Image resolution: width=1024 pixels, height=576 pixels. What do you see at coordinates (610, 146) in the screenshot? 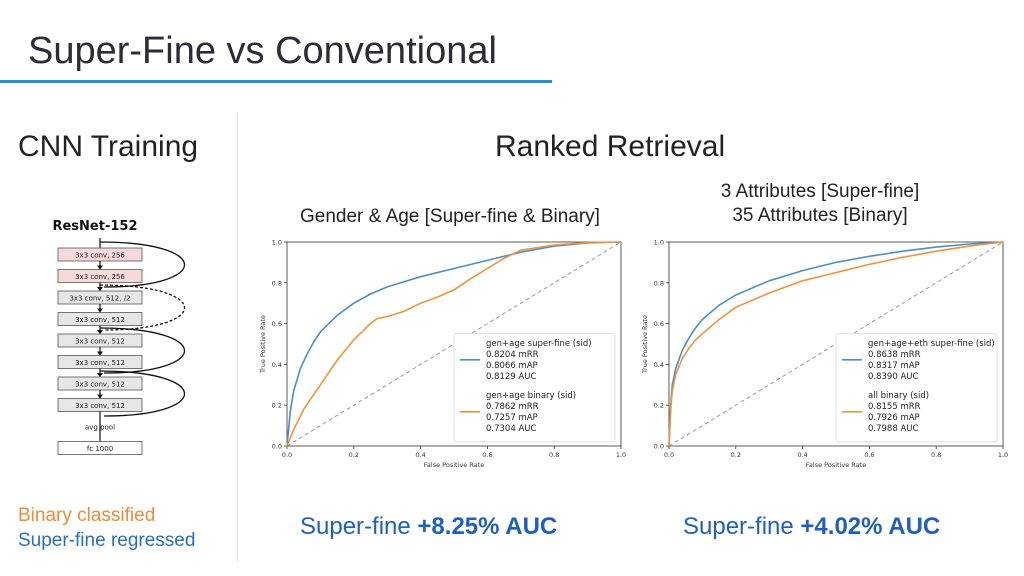
I see `ranked-retrieval-heading: Ranked Retrieval` at bounding box center [610, 146].